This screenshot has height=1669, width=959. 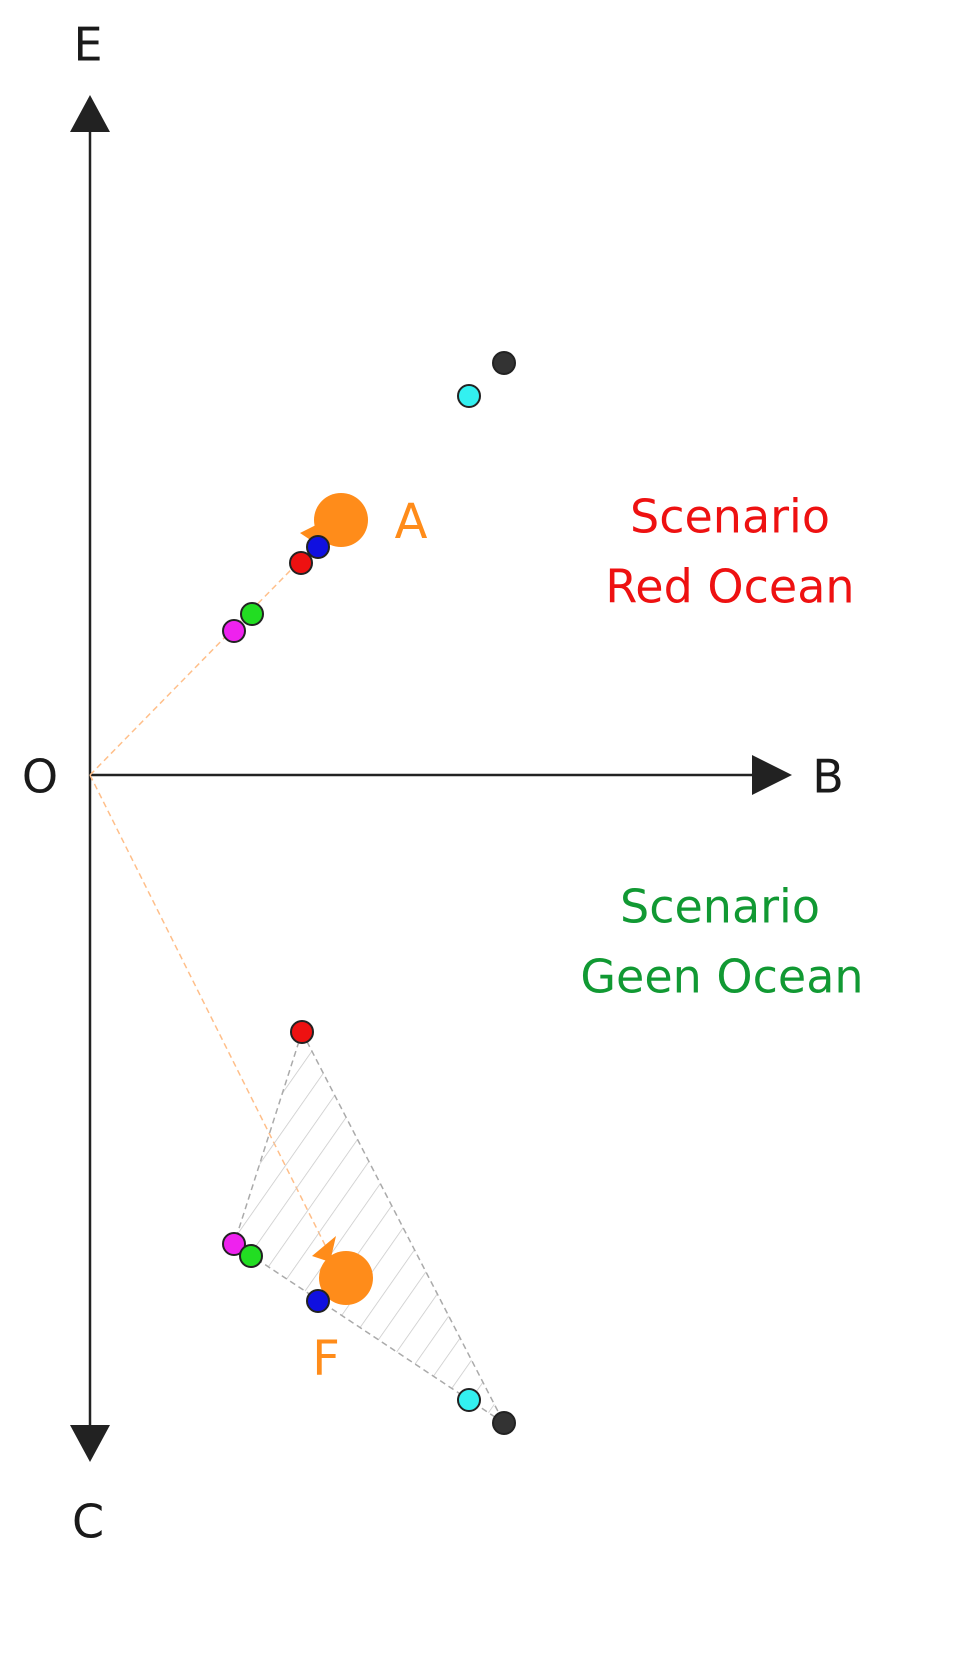 What do you see at coordinates (369, 1228) in the screenshot?
I see `hatched-region` at bounding box center [369, 1228].